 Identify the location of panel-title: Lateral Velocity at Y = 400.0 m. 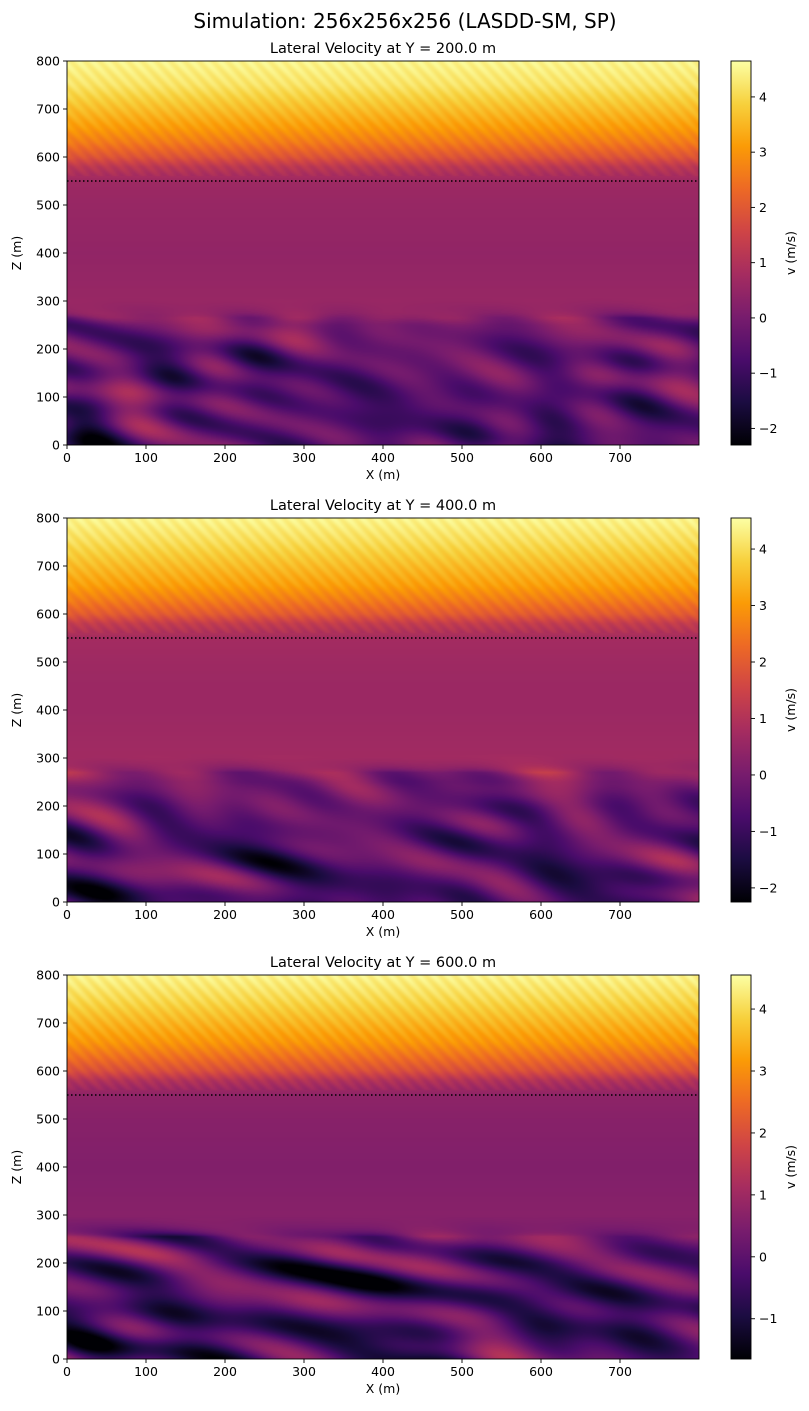
(383, 506).